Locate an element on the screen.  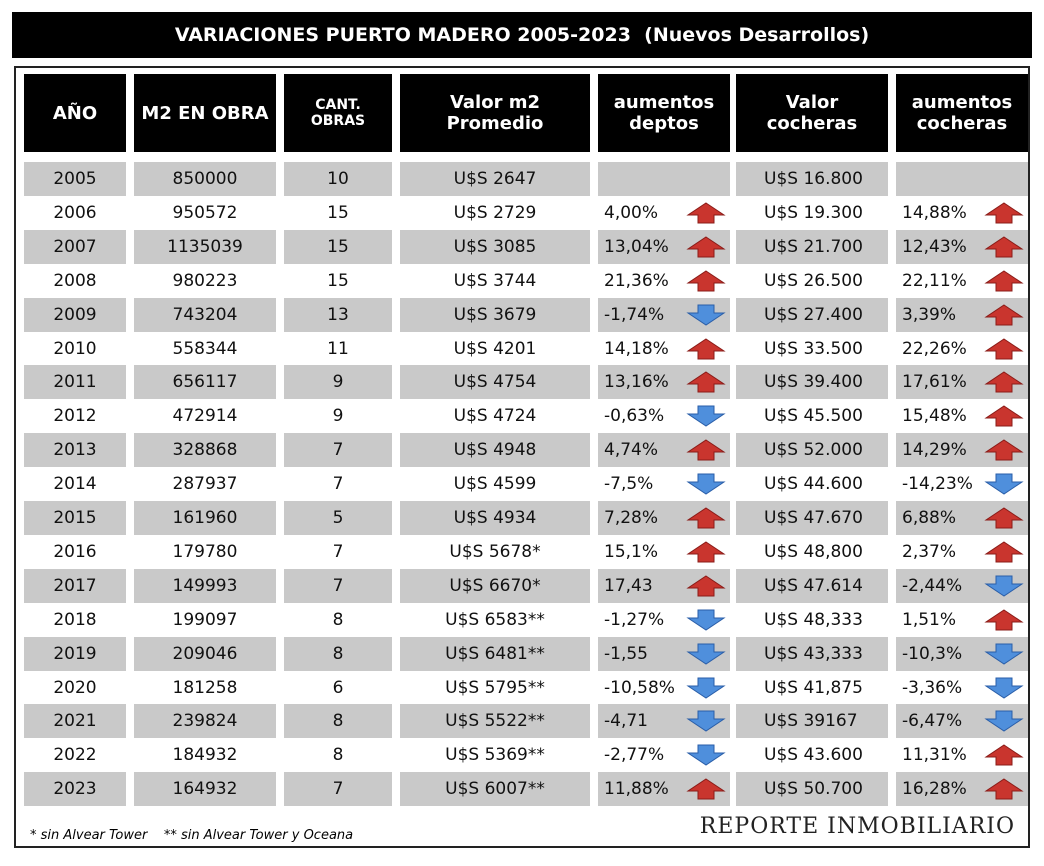
cell: U$S 3085 is located at coordinates (495, 246).